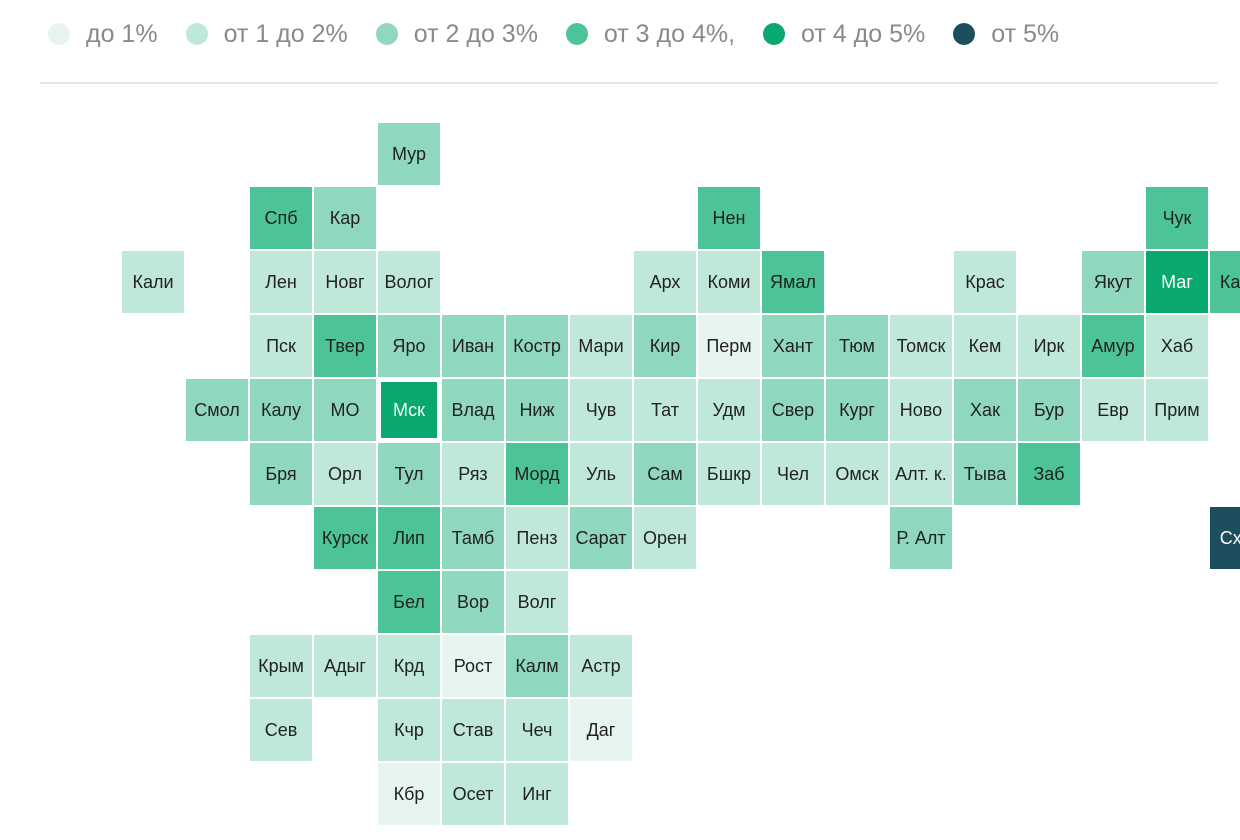  Describe the element at coordinates (537, 346) in the screenshot. I see `region-tile: Костр` at that location.